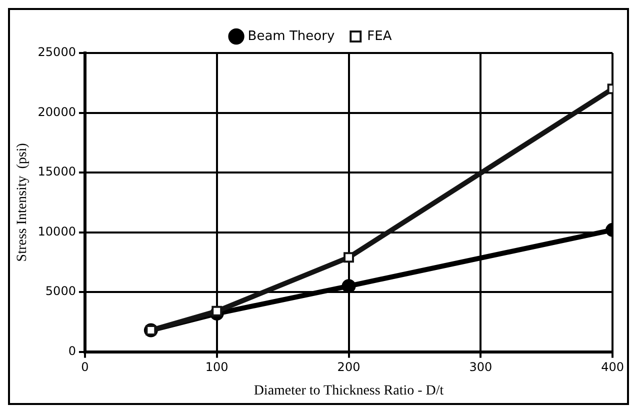 The height and width of the screenshot is (417, 641). What do you see at coordinates (612, 367) in the screenshot?
I see `x-tick-label: 400` at bounding box center [612, 367].